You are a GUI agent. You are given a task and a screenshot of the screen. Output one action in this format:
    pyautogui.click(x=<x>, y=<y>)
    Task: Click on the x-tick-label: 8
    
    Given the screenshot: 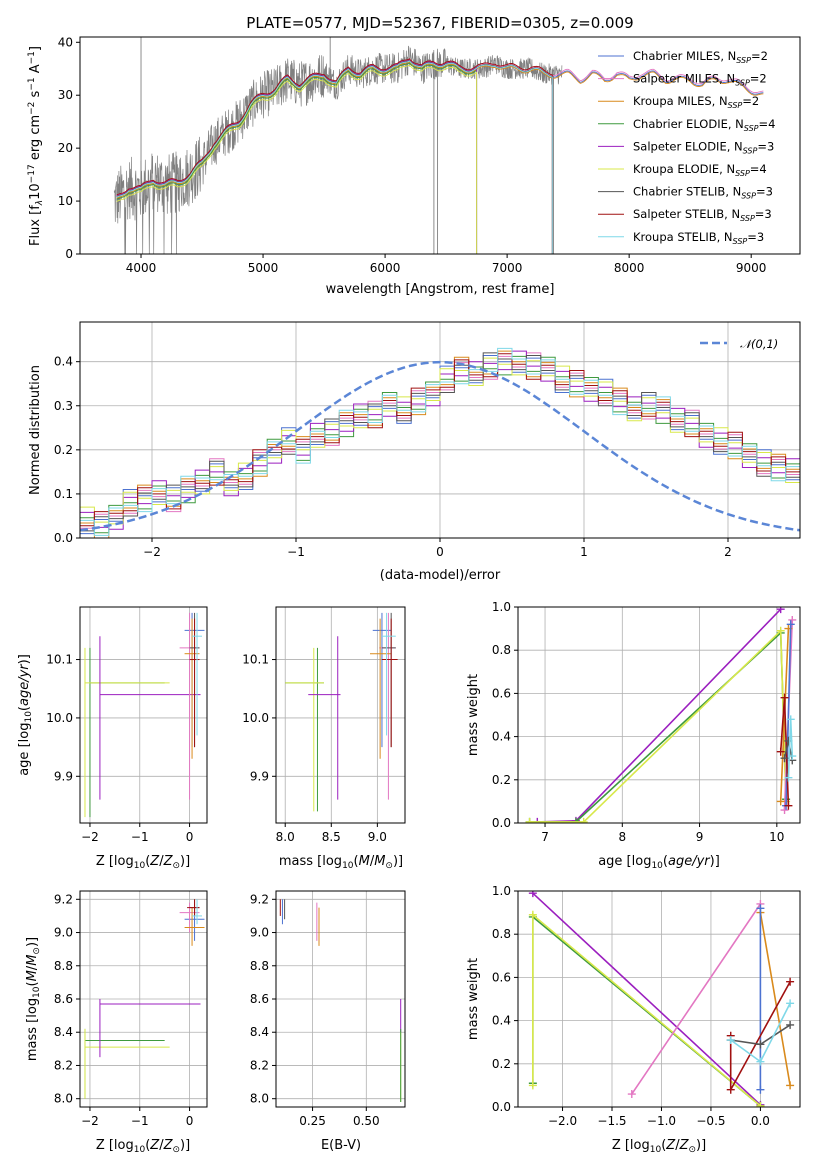 What is the action you would take?
    pyautogui.click(x=622, y=837)
    